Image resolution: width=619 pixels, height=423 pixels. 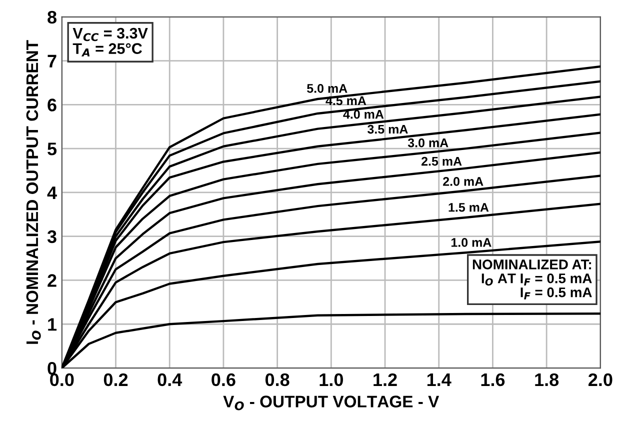 What do you see at coordinates (170, 379) in the screenshot?
I see `x-tick-label: 0.4` at bounding box center [170, 379].